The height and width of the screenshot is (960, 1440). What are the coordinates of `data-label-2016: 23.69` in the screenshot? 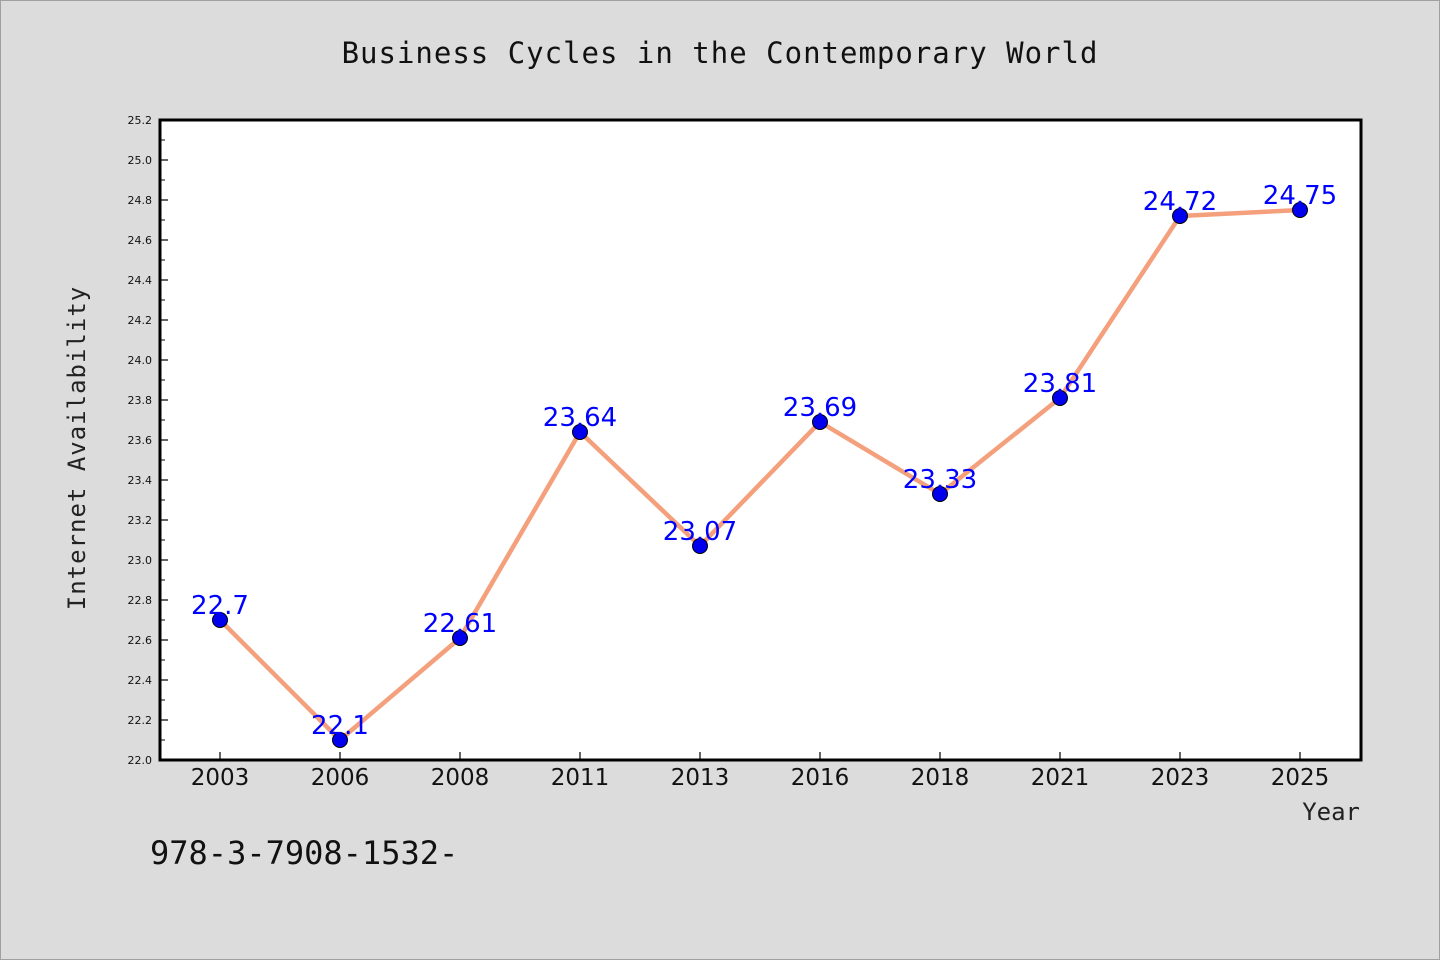 It's located at (820, 408).